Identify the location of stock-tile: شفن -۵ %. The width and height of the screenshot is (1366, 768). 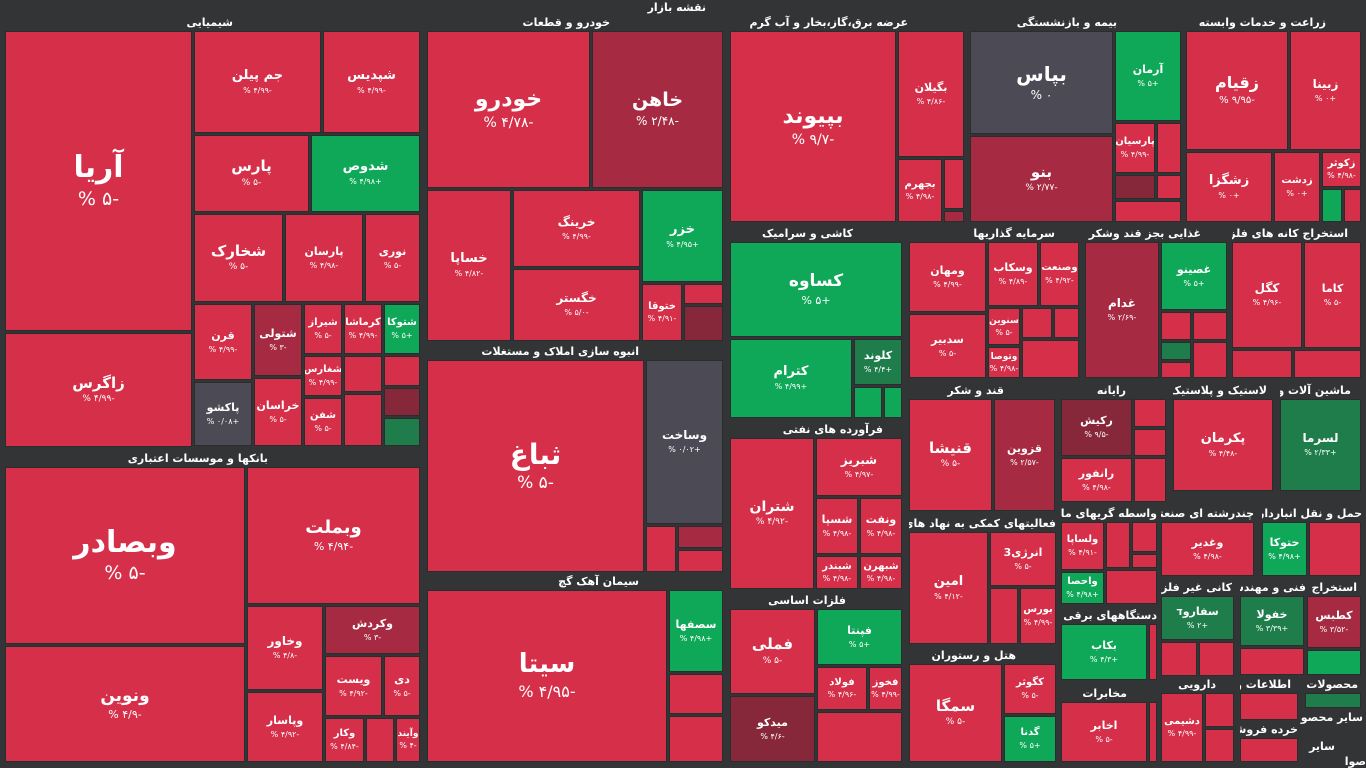
(323, 422).